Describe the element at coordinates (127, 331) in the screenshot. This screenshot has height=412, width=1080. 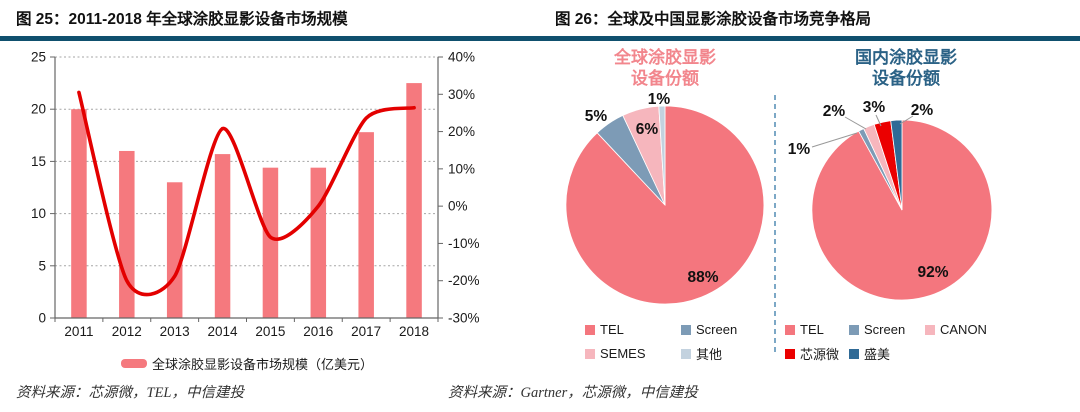
I see `x-axis-category-label: 2012` at that location.